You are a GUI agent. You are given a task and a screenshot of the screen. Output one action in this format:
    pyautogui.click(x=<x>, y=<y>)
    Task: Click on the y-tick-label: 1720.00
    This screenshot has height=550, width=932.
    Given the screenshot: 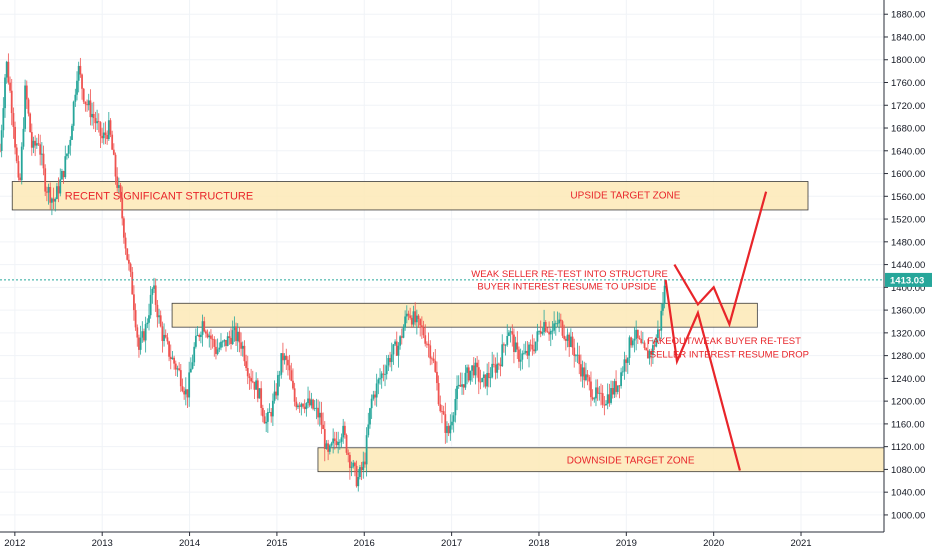 What is the action you would take?
    pyautogui.click(x=908, y=106)
    